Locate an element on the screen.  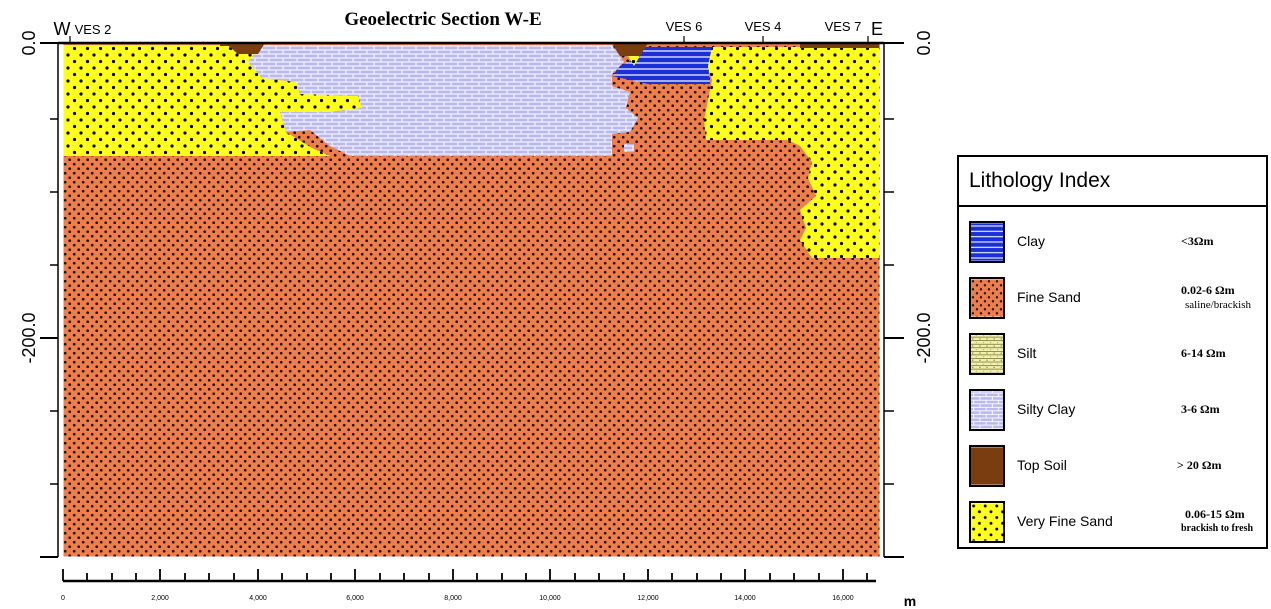
legend-resistivity-top-soil: > 20 Ωm is located at coordinates (1199, 465).